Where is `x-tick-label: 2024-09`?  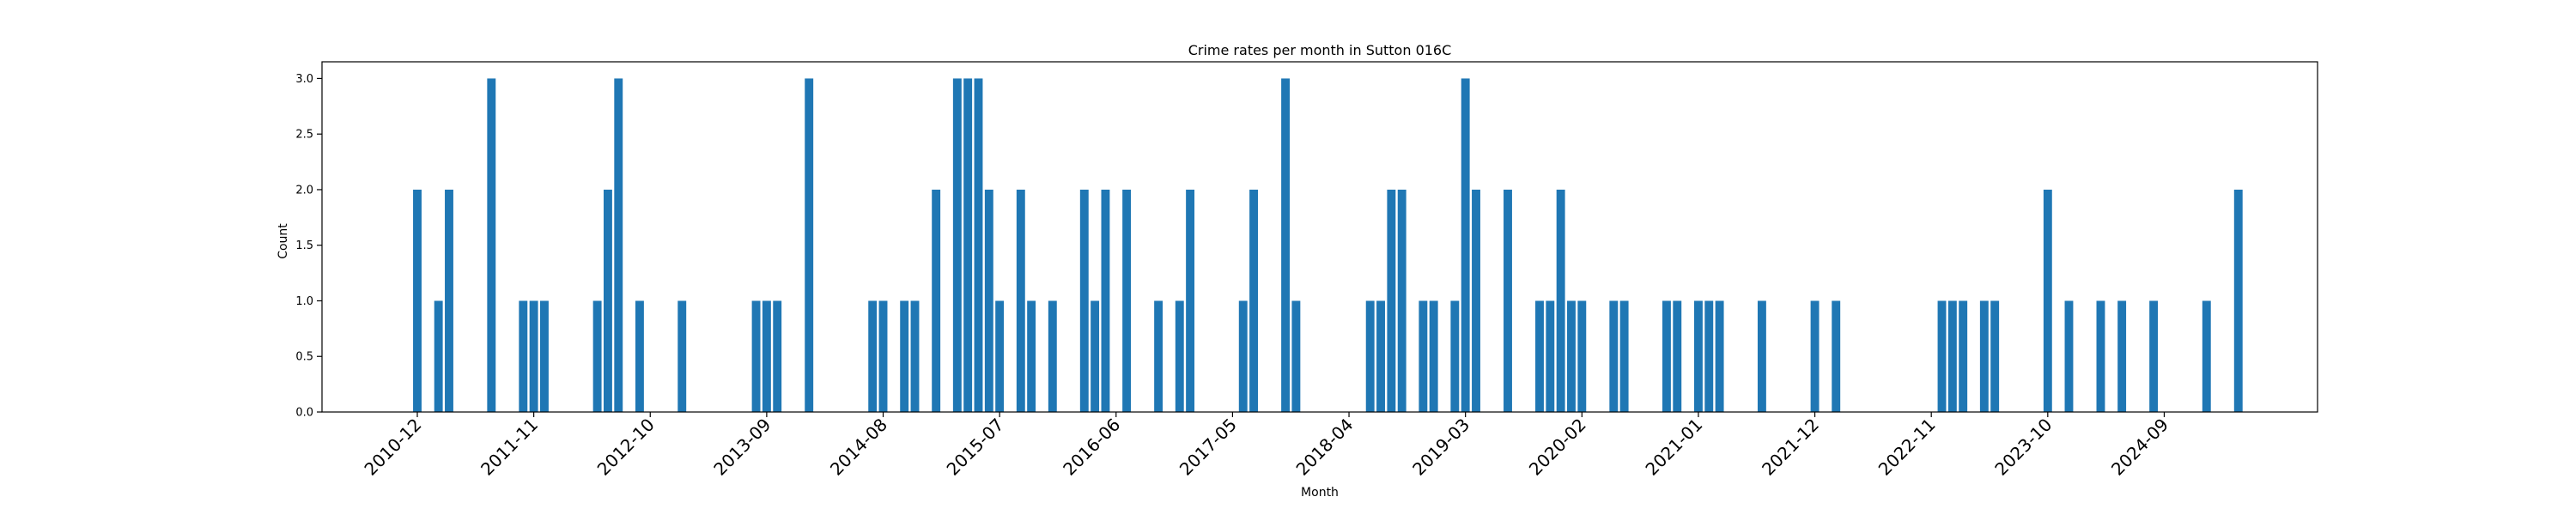 x-tick-label: 2024-09 is located at coordinates (2140, 447).